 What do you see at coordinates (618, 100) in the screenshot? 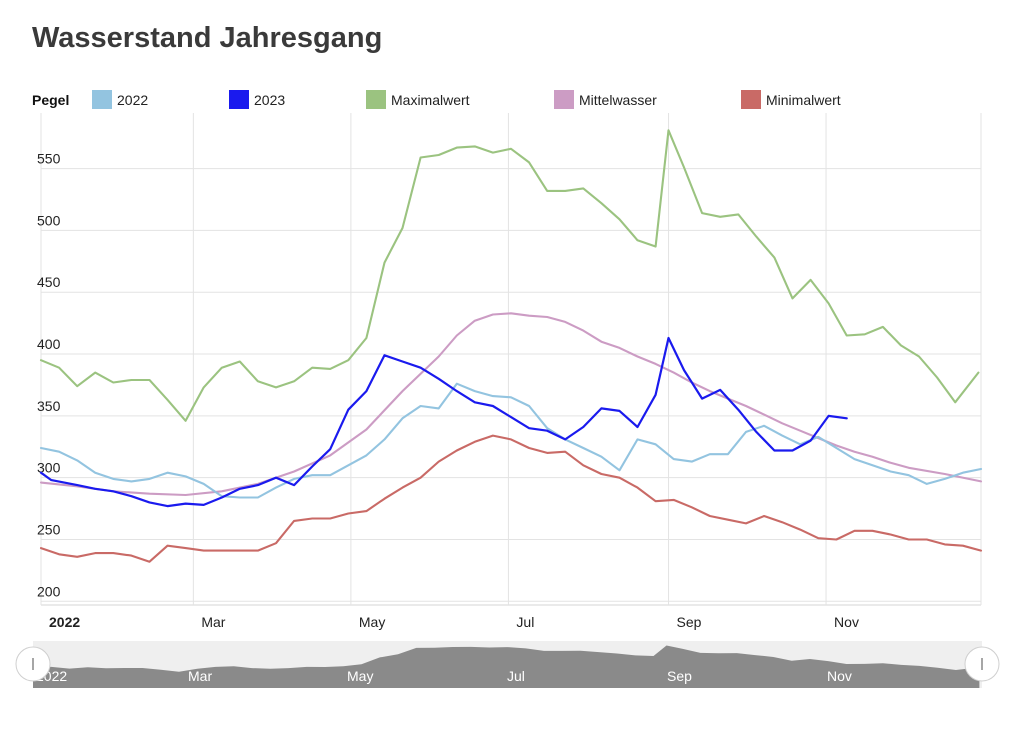
I see `legend-label-3: Mittelwasser` at bounding box center [618, 100].